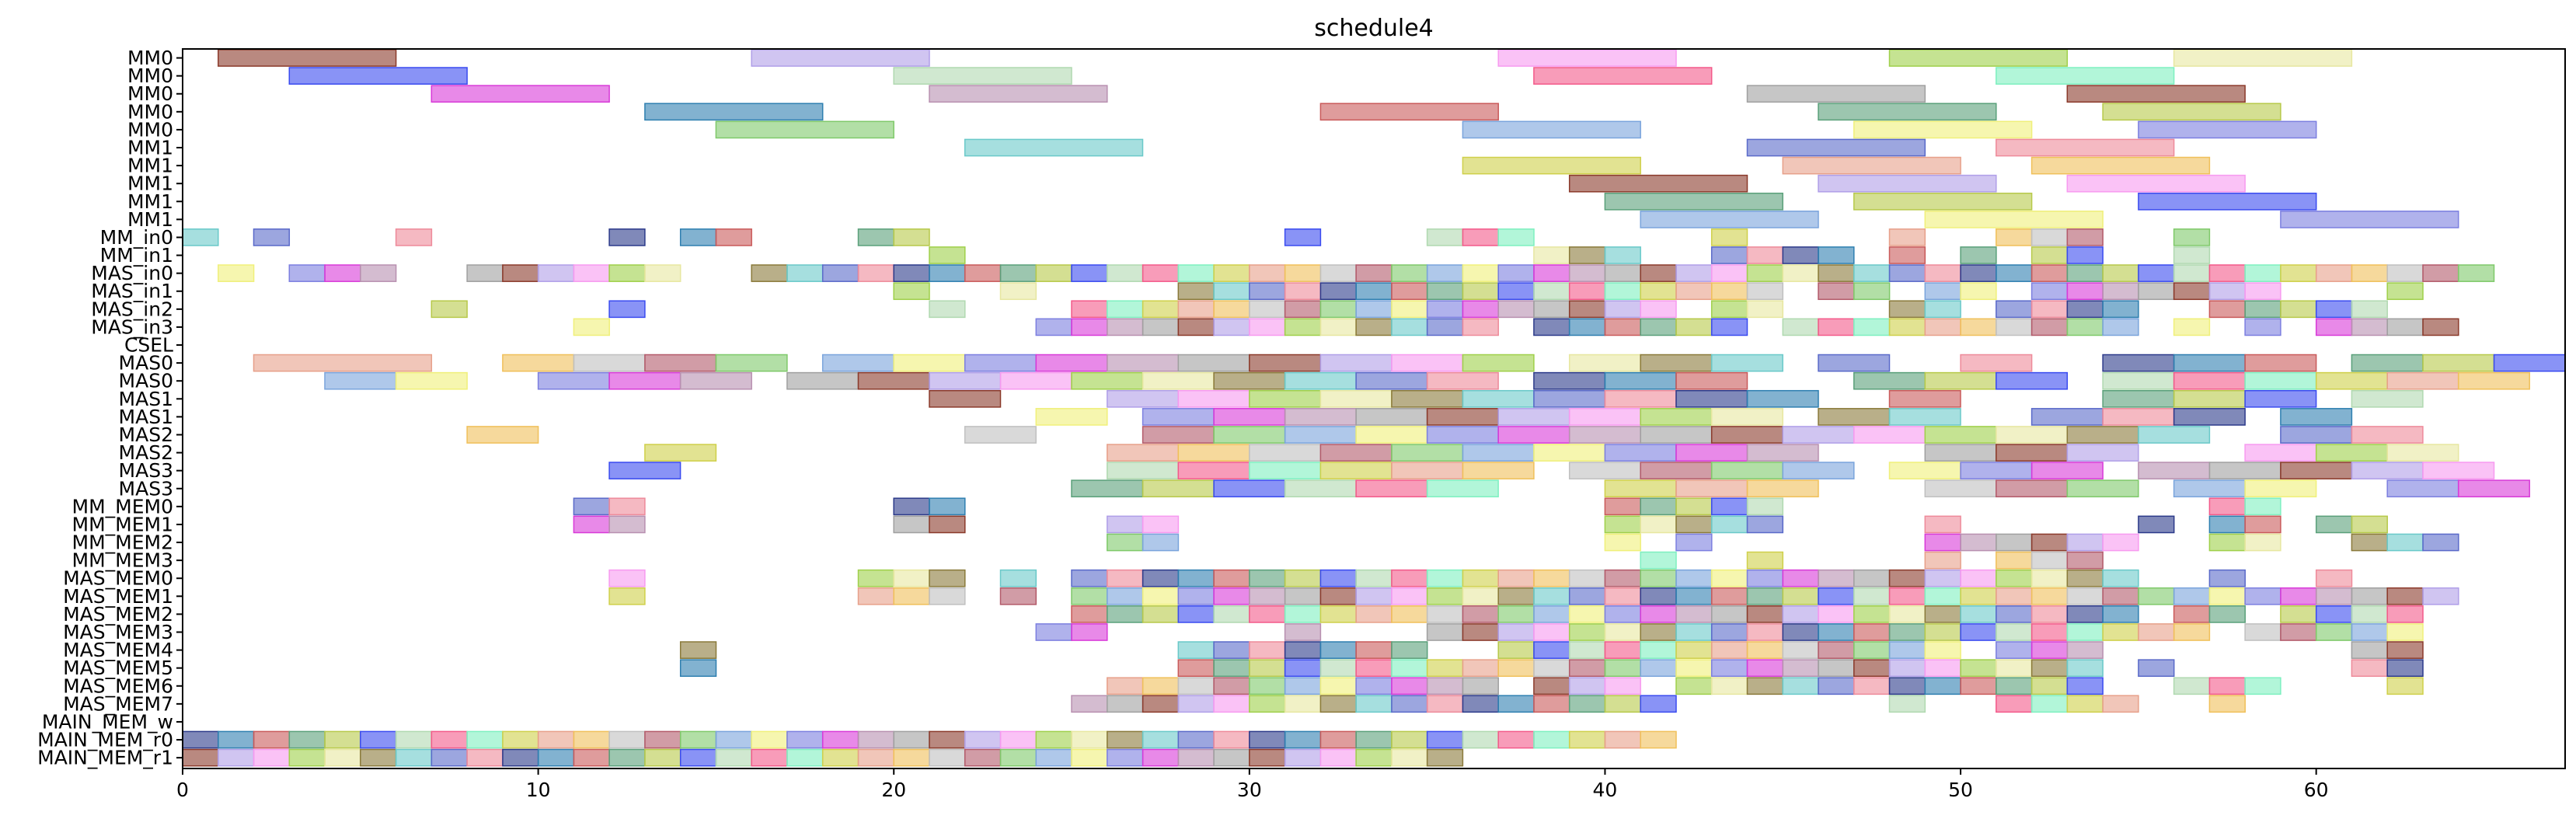 This screenshot has height=819, width=2576. Describe the element at coordinates (118, 597) in the screenshot. I see `y-tick-label: MAS_MEM1` at that location.